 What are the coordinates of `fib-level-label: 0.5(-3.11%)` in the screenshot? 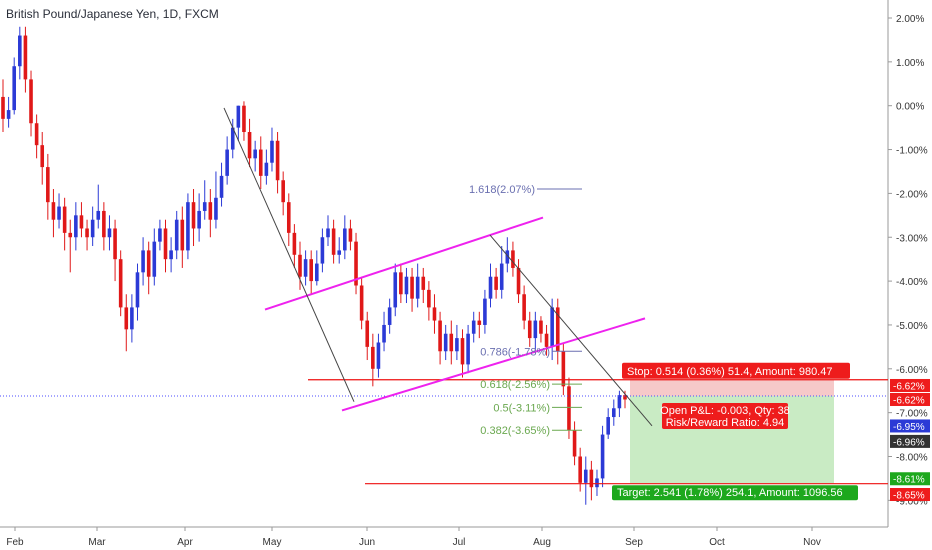 It's located at (521, 408).